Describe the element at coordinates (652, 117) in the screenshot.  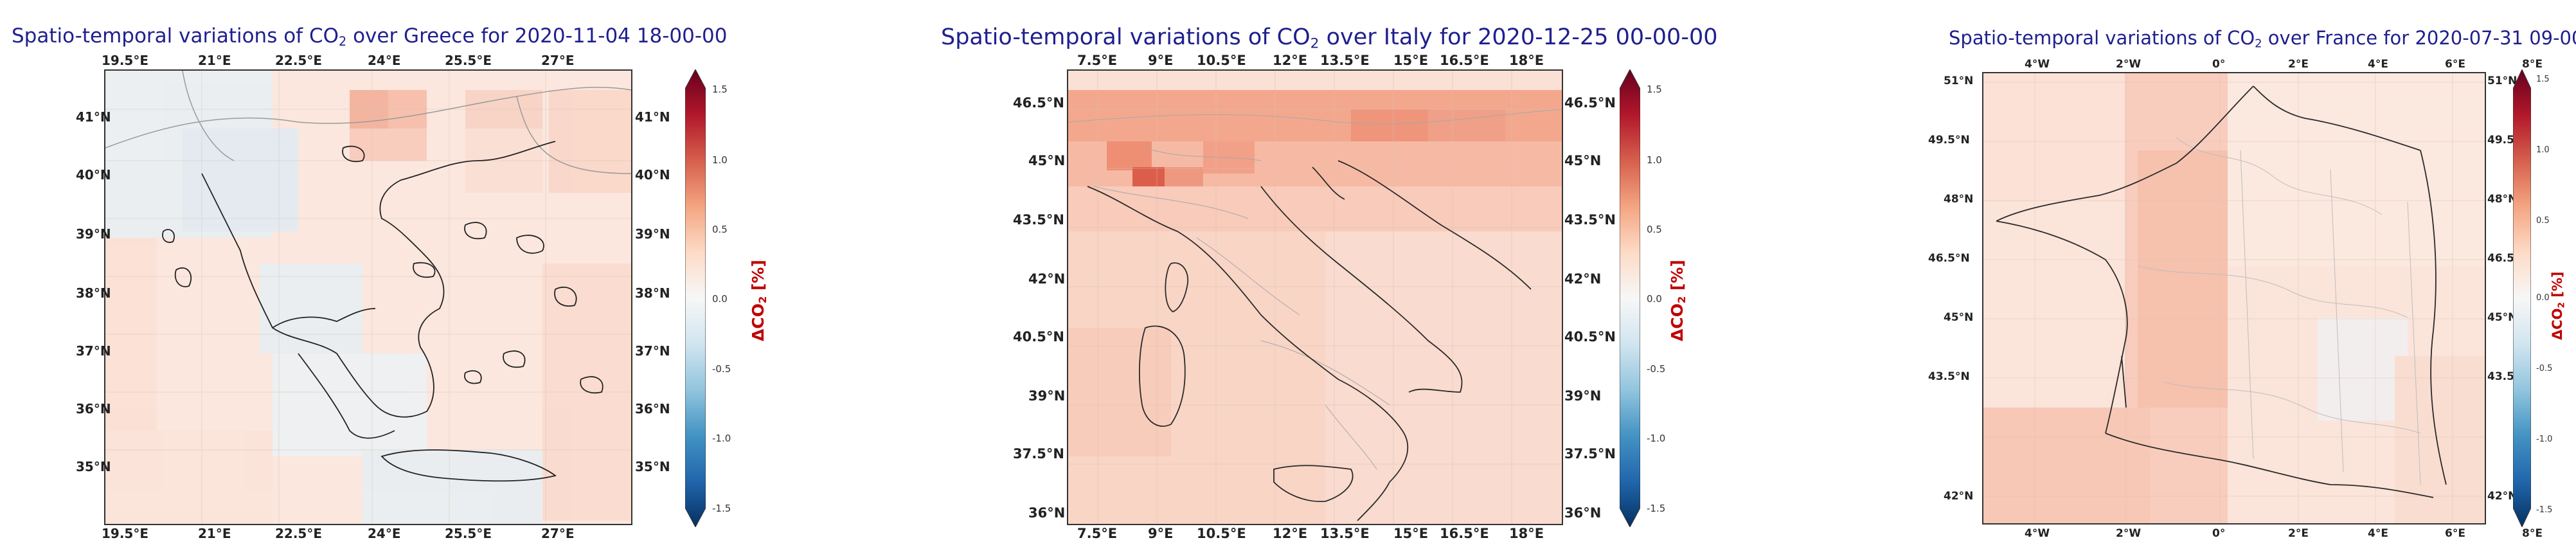
I see `lat-tick-right: 41°N` at that location.